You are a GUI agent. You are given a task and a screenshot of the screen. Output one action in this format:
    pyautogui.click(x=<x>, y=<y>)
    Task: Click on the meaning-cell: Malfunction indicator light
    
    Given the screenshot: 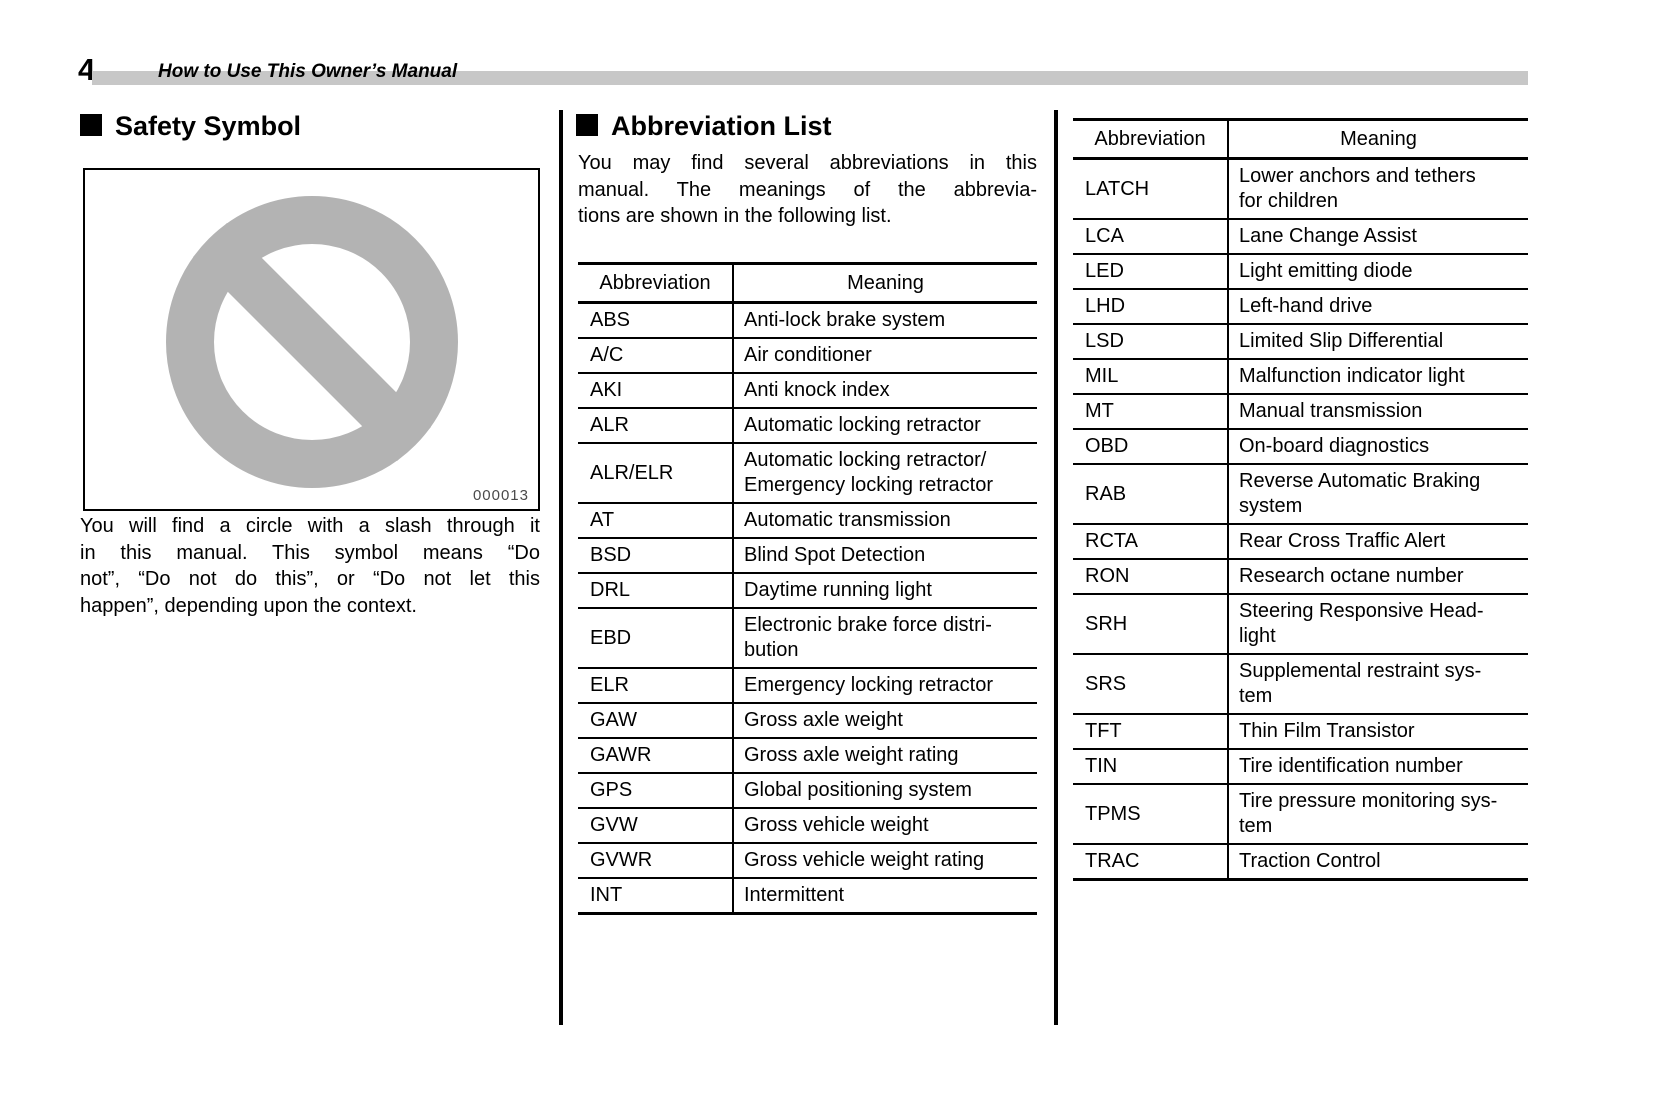 What is the action you would take?
    pyautogui.click(x=1378, y=377)
    